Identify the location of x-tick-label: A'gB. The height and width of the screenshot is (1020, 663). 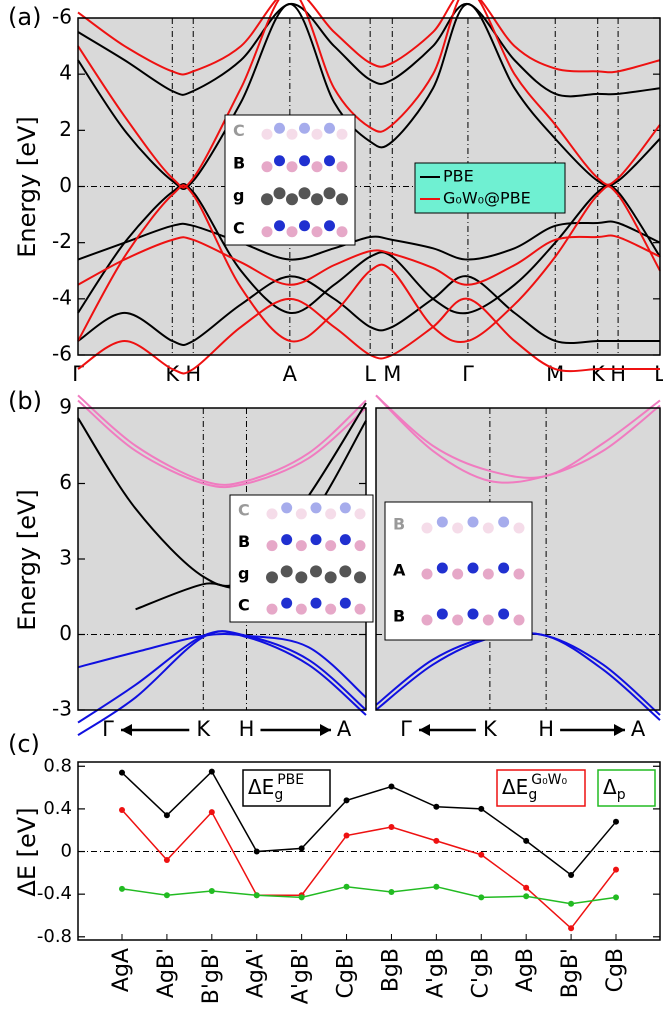
(435, 973).